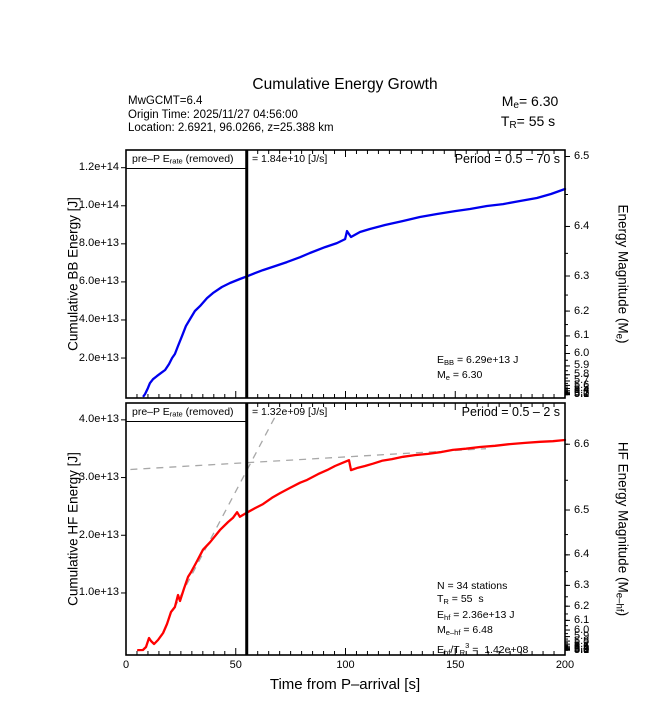 Image resolution: width=661 pixels, height=716 pixels. Describe the element at coordinates (183, 412) in the screenshot. I see `hf-prep-rate-label: pre–P Erate (removed)` at that location.